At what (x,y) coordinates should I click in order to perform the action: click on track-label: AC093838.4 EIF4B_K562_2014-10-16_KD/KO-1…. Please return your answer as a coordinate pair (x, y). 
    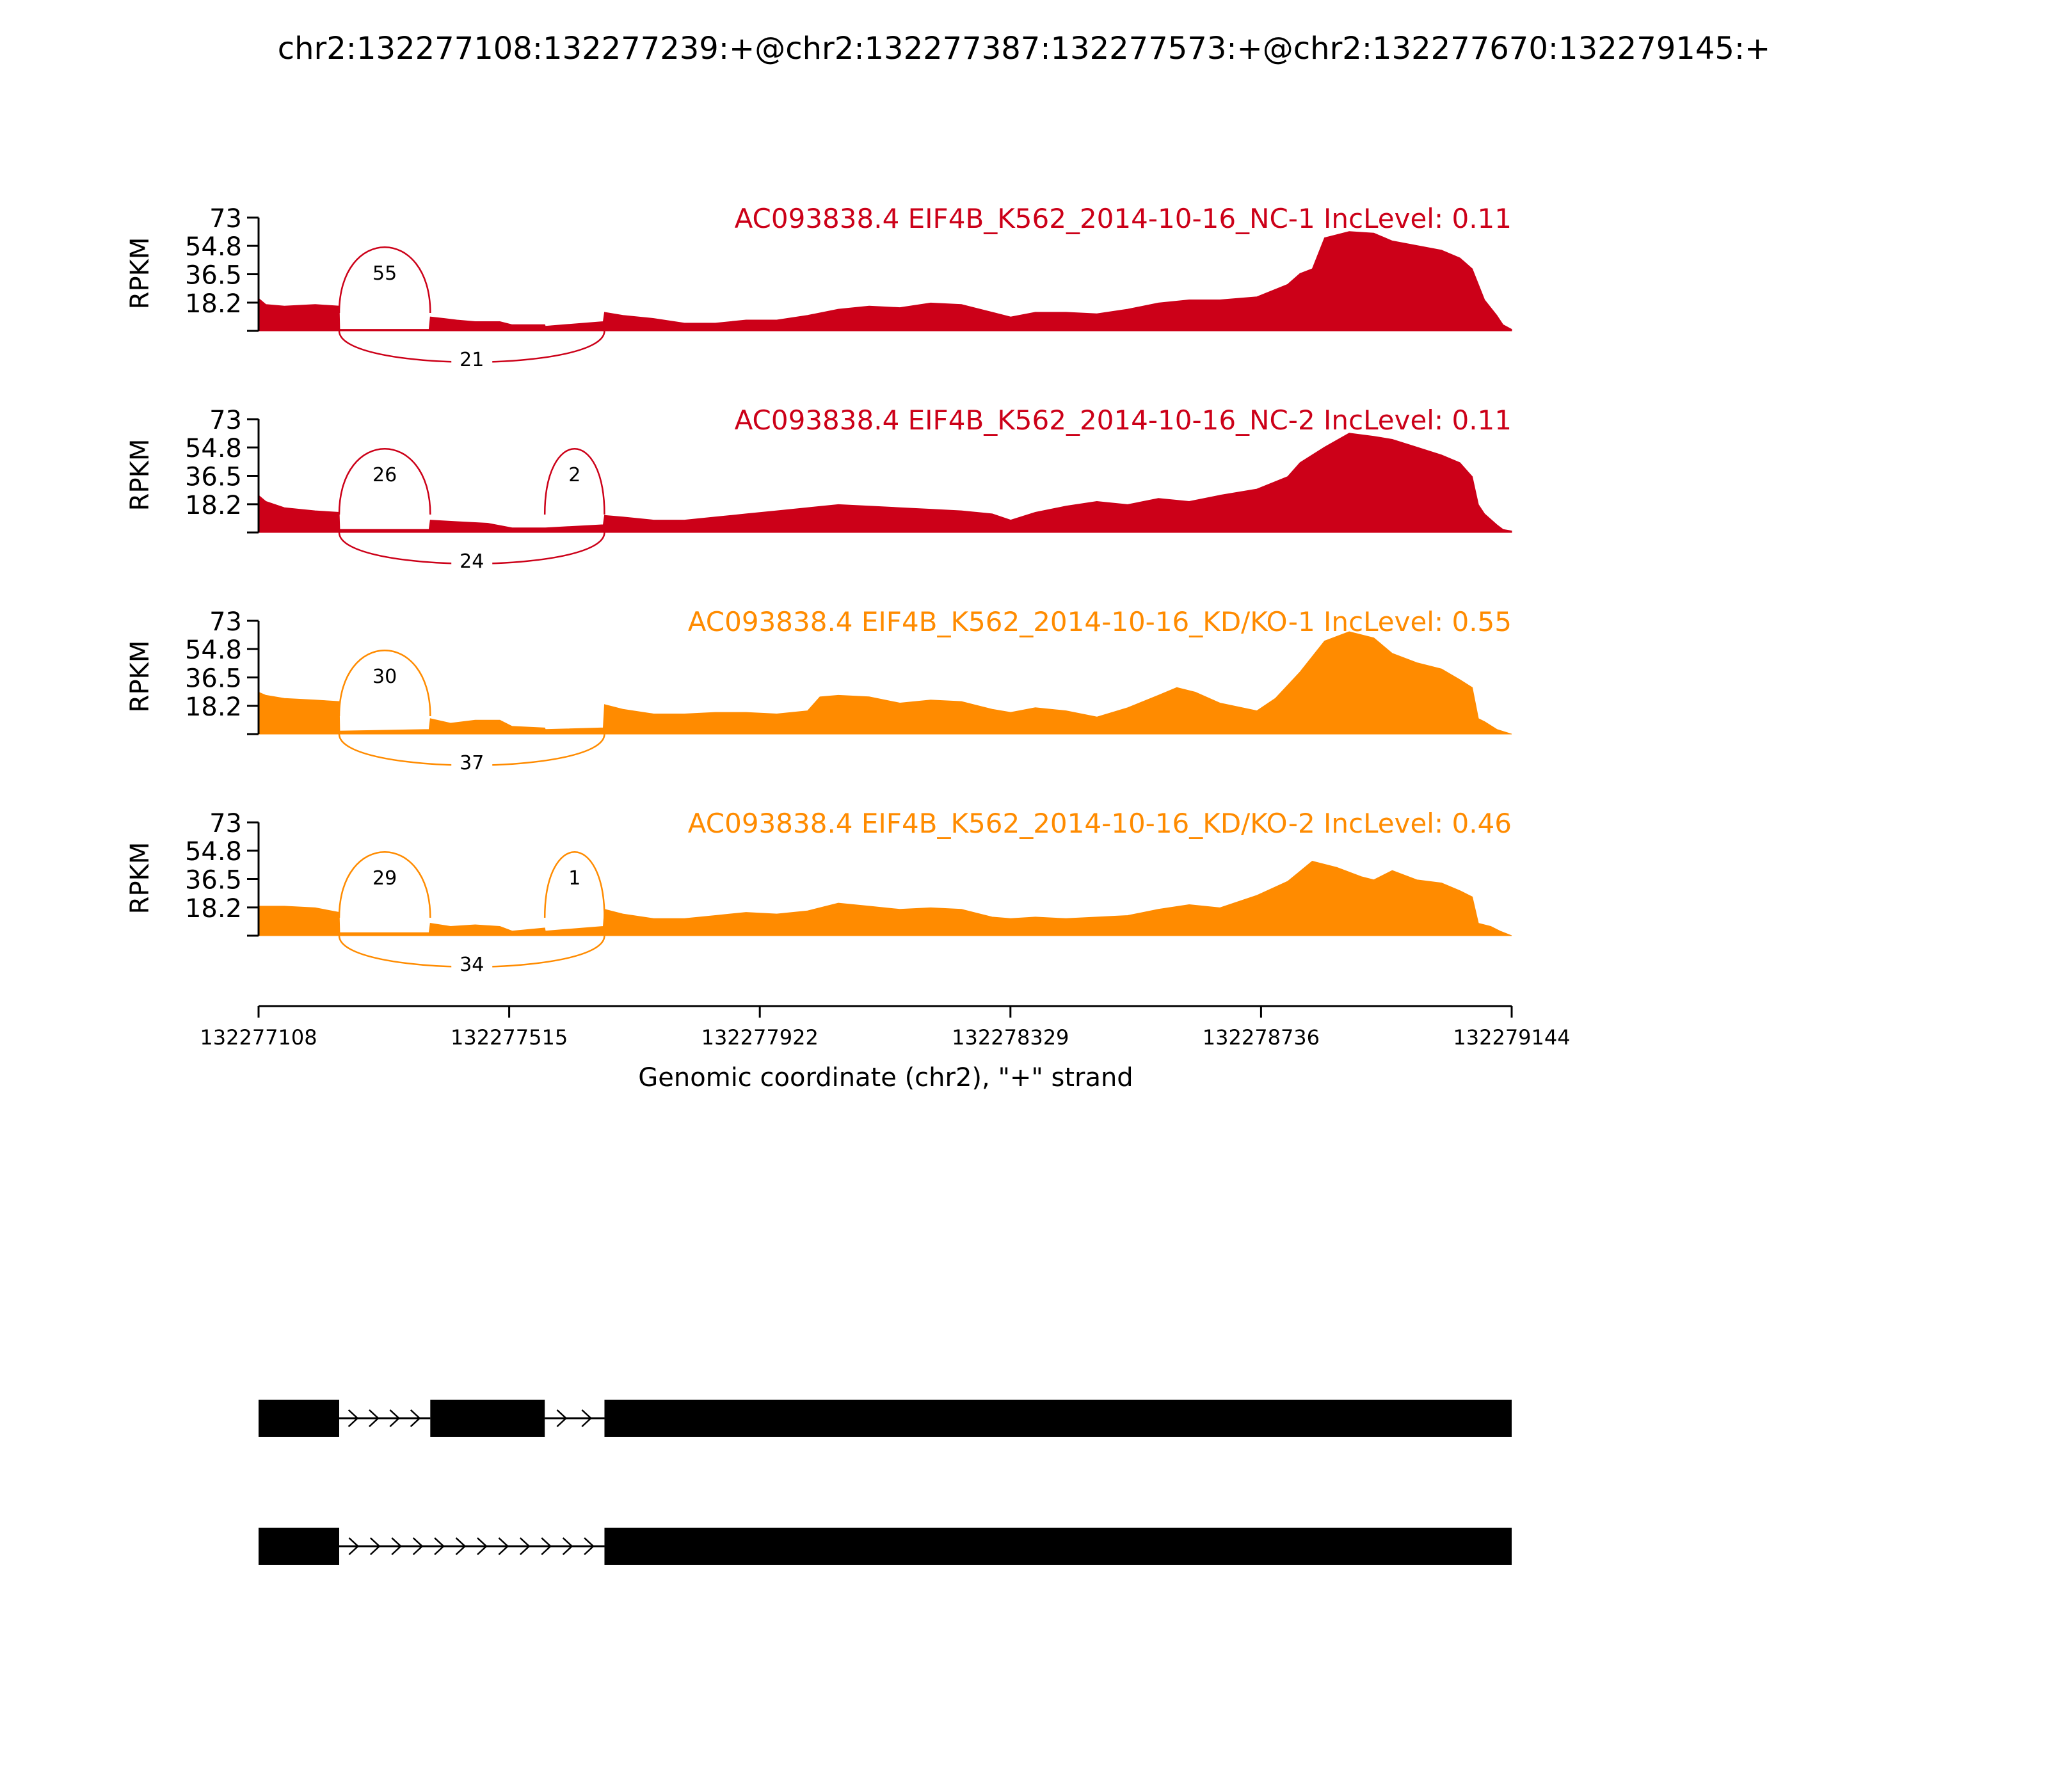
    Looking at the image, I should click on (1100, 621).